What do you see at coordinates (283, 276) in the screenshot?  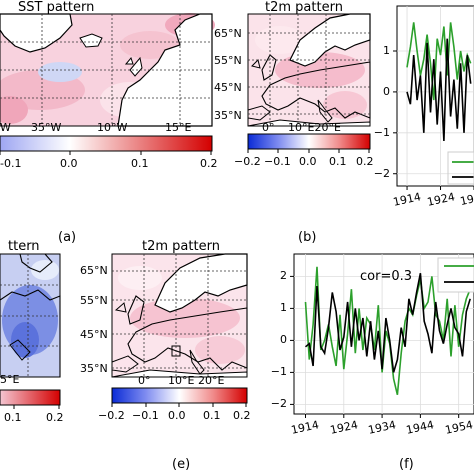 I see `panel-f-y-tick-label: 2` at bounding box center [283, 276].